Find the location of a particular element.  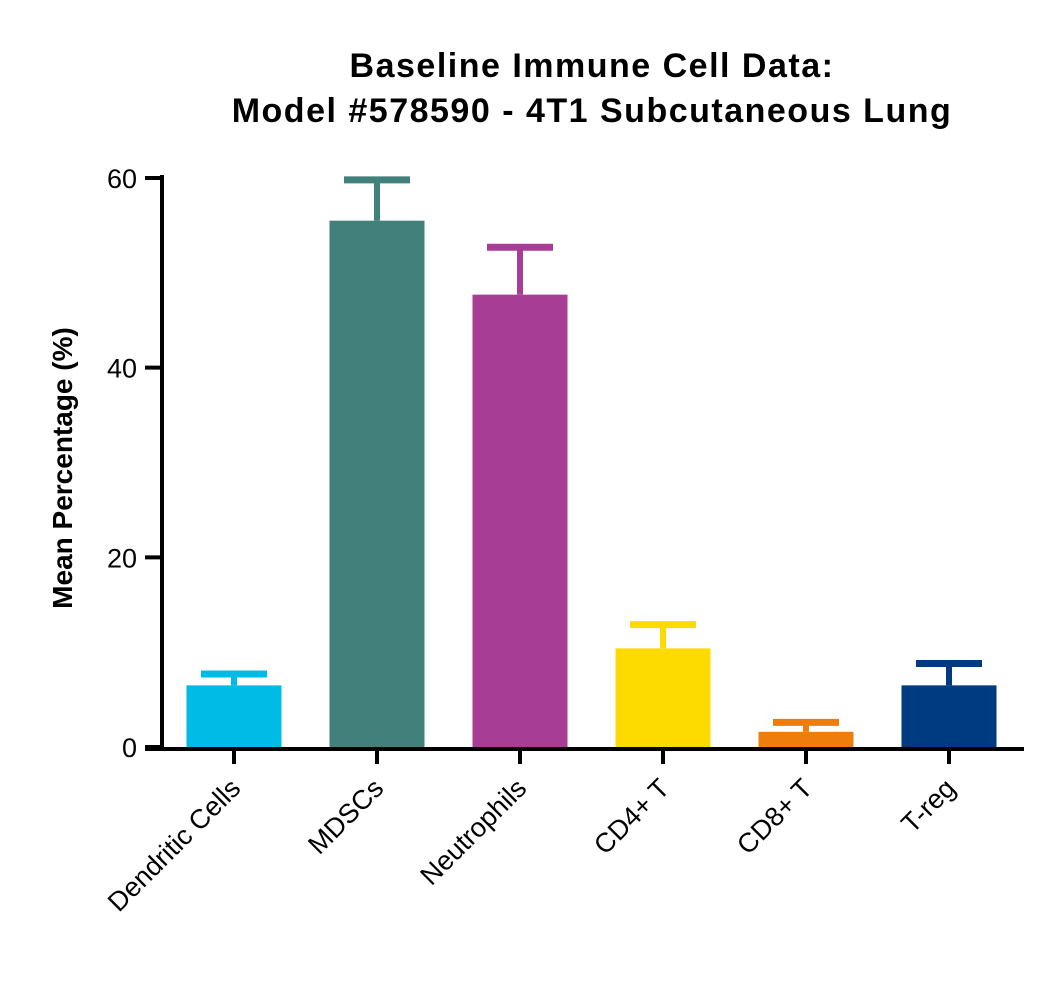

chart-title: Baseline Immune Cell Data: is located at coordinates (592, 66).